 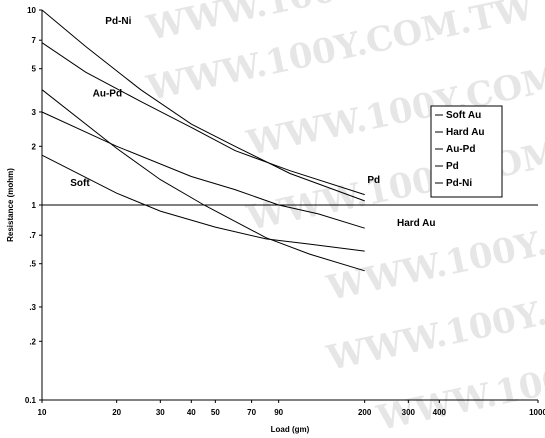 What do you see at coordinates (34, 69) in the screenshot?
I see `y-tick-label-8: 5` at bounding box center [34, 69].